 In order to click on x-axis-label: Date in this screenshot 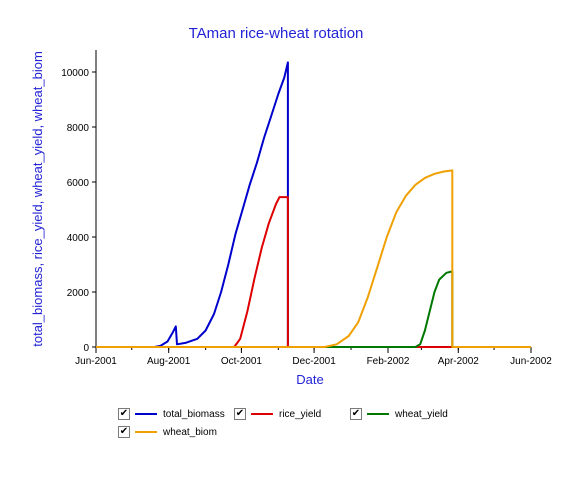, I will do `click(309, 379)`.